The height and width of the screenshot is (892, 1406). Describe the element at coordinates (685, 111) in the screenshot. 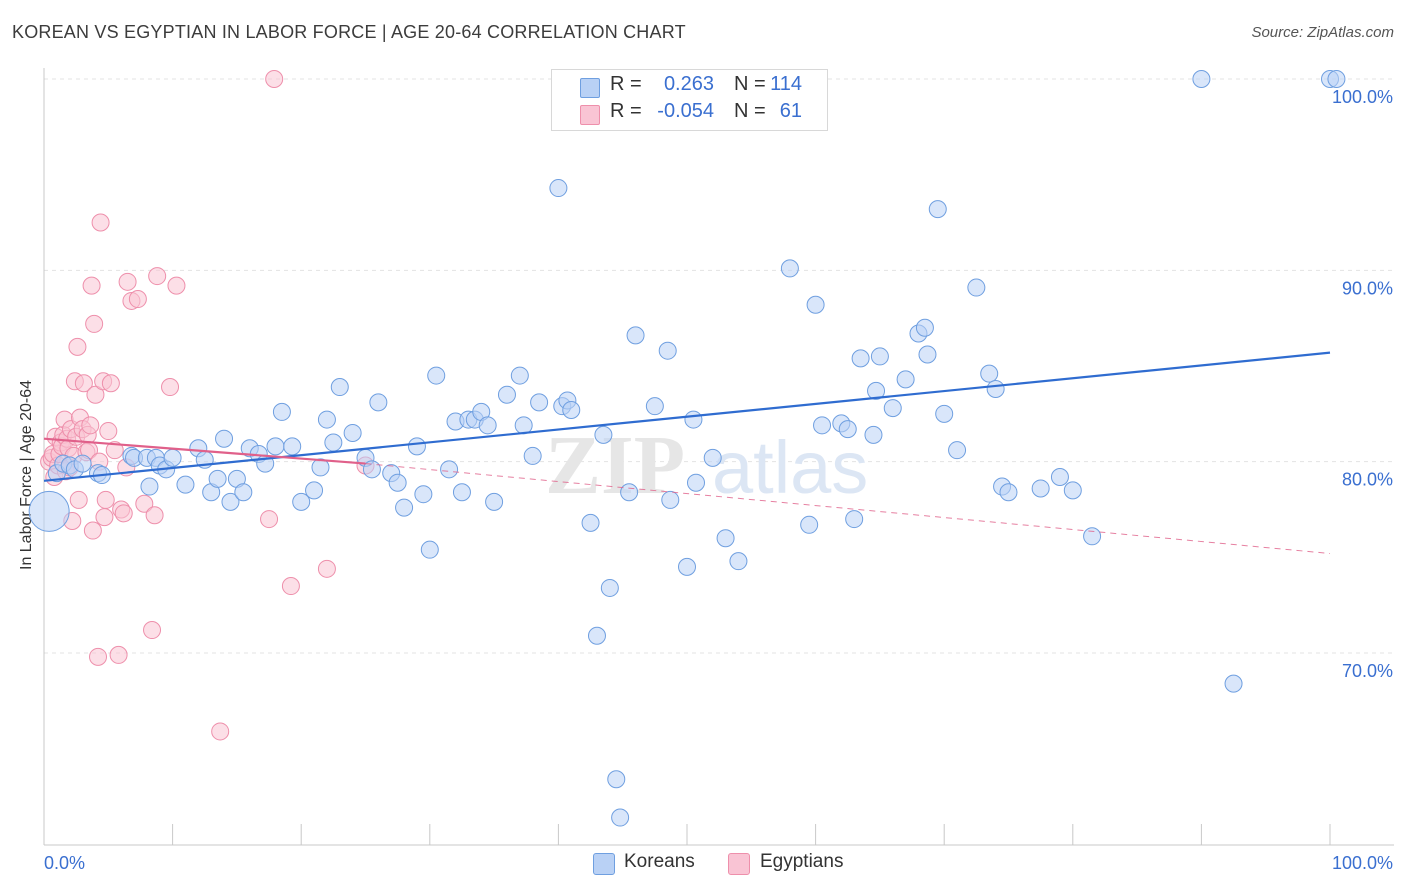

I see `r-value: -0.054` at that location.